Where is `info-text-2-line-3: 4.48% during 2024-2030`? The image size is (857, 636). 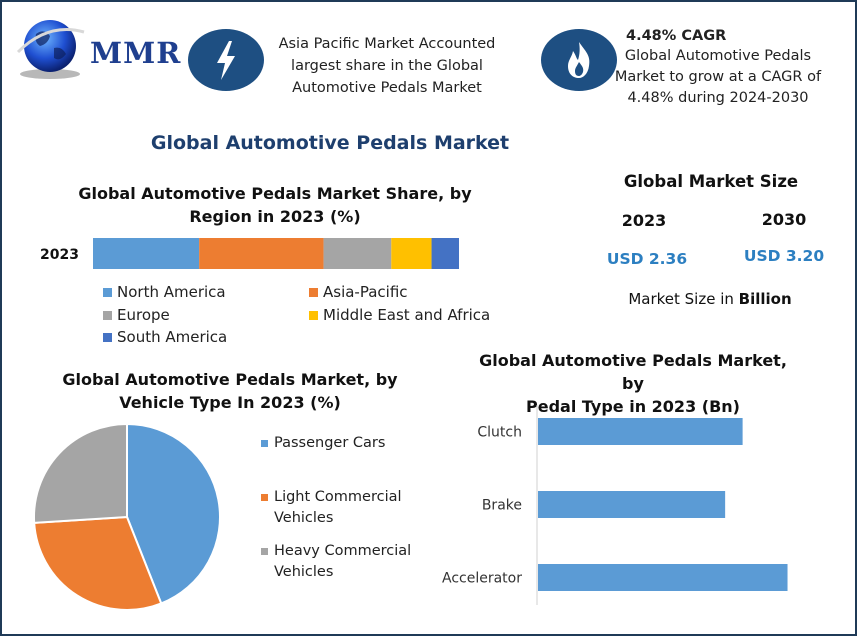
info-text-2-line-3: 4.48% during 2024-2030 is located at coordinates (718, 98).